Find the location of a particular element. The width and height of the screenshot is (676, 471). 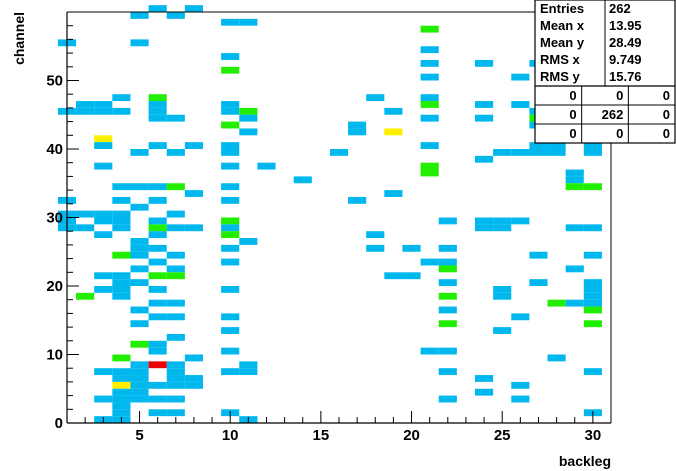

stats-row-label: Mean x is located at coordinates (562, 25).